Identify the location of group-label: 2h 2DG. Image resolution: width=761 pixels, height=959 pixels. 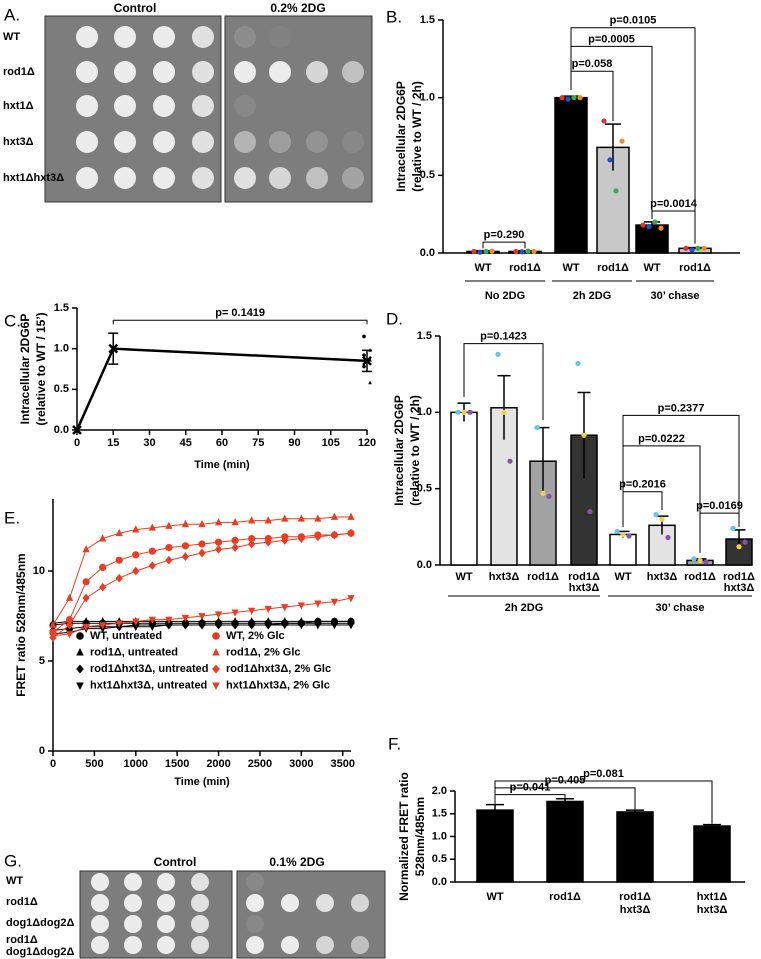
(524, 608).